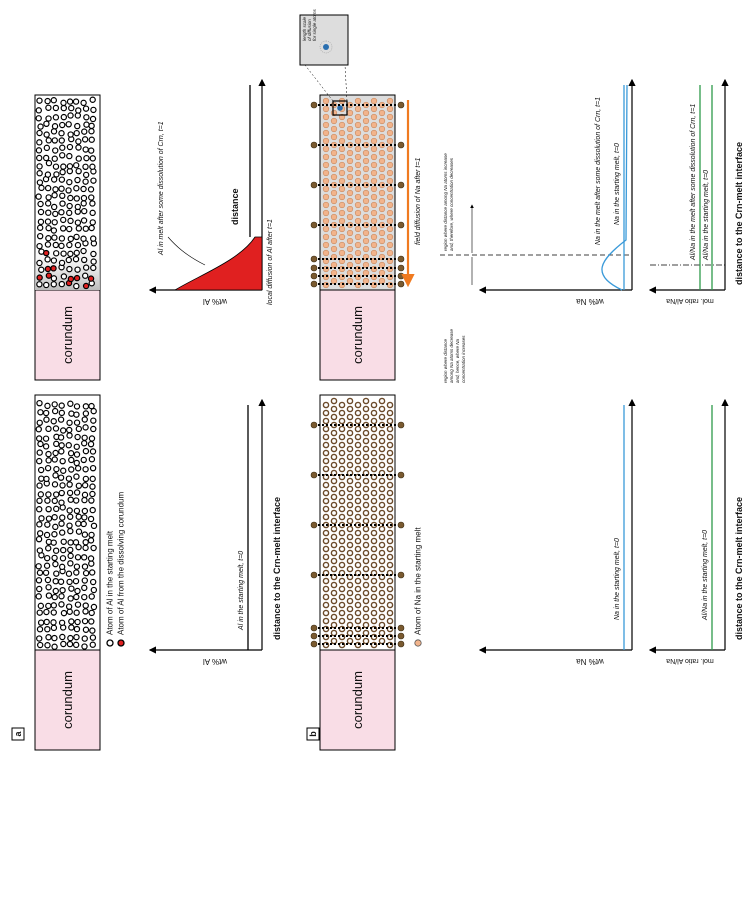 Image resolution: width=752 pixels, height=905 pixels. I want to click on inset-text: length scale, so click(304, 28).